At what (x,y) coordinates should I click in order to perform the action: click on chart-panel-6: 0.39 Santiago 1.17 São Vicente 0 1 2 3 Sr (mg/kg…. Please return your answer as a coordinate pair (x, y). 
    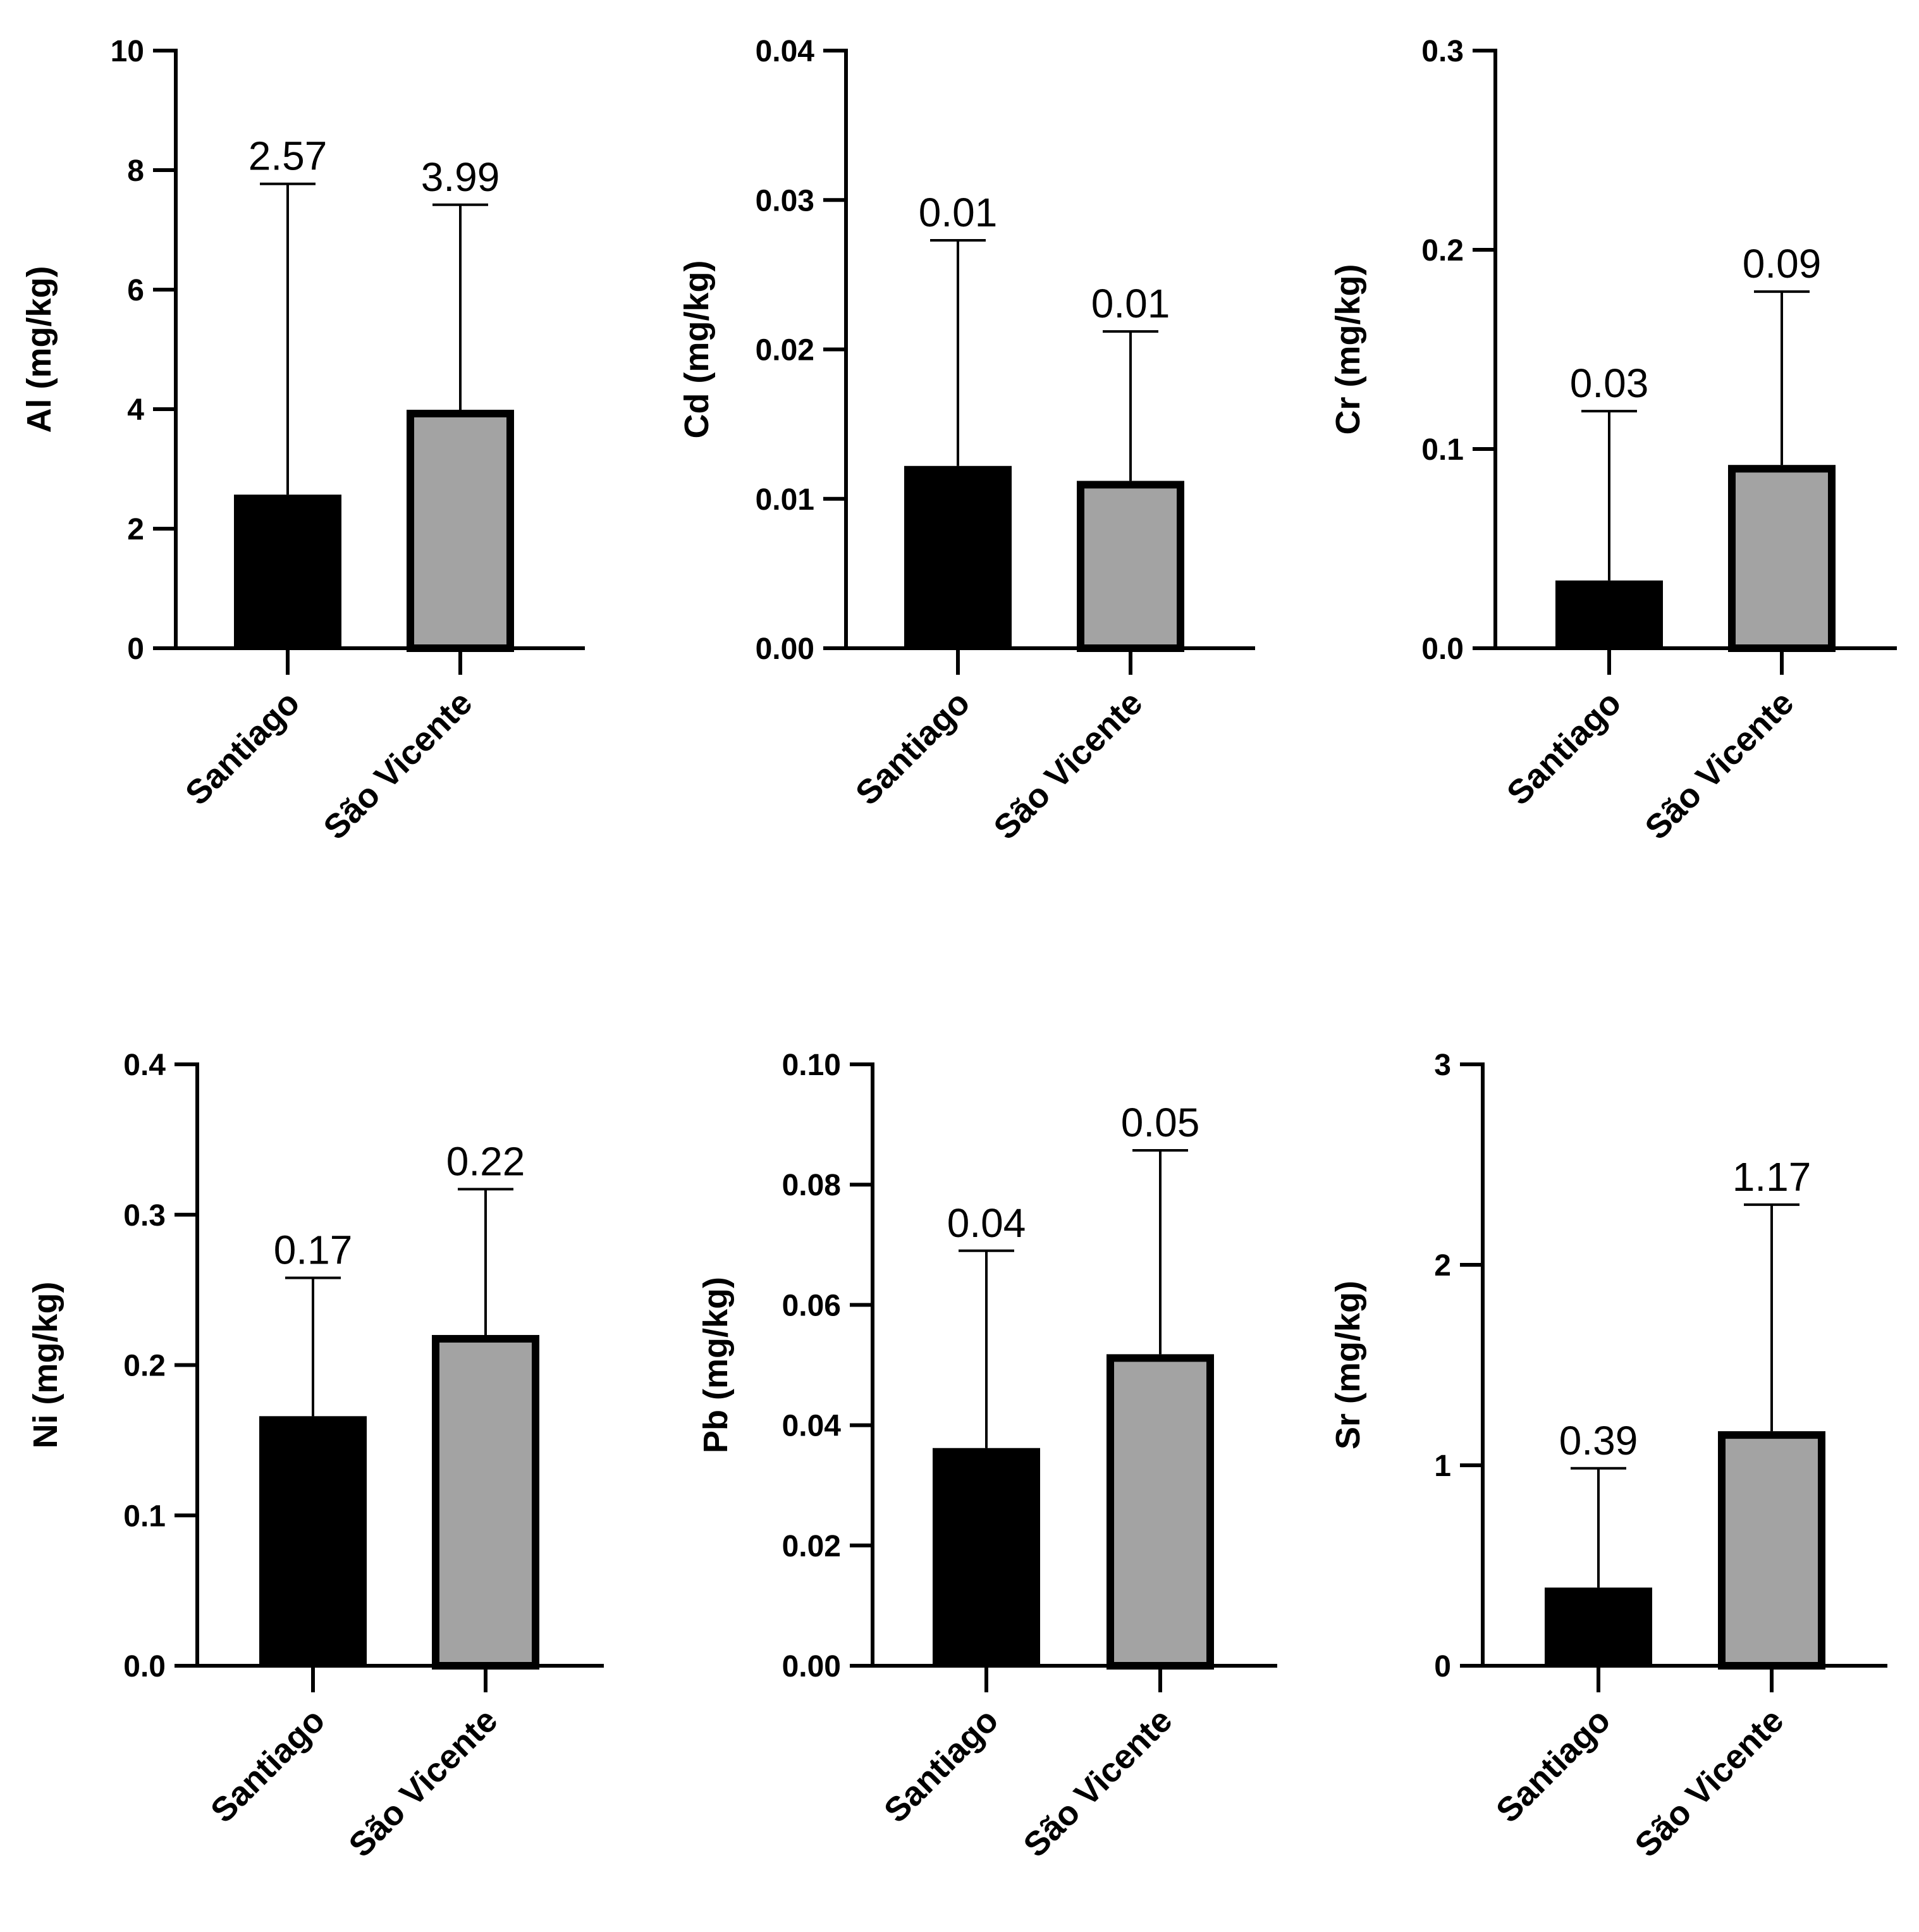
    Looking at the image, I should click on (1608, 1456).